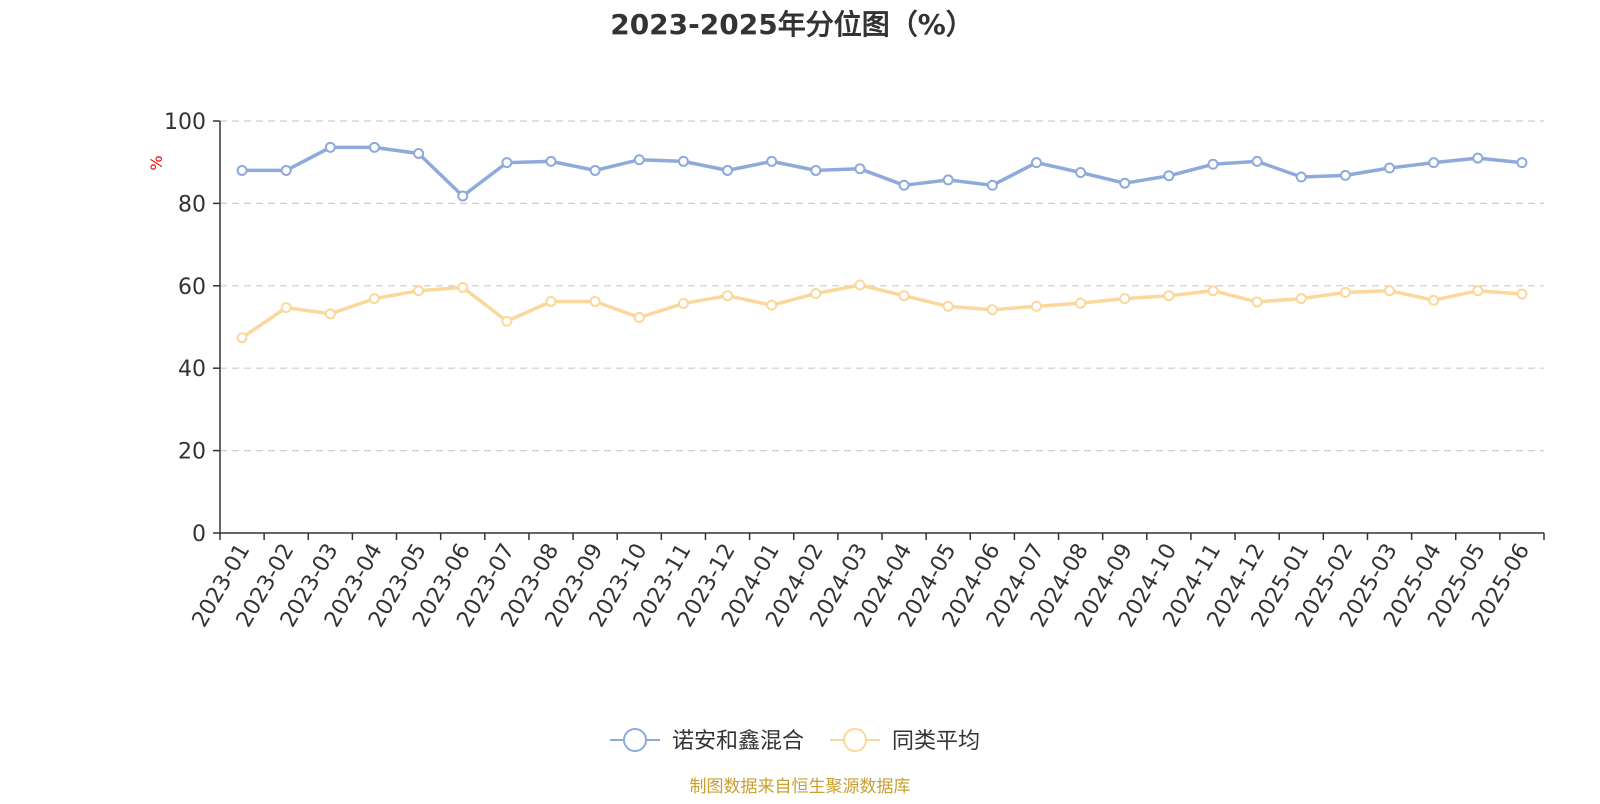  Describe the element at coordinates (792, 24) in the screenshot. I see `chart-title: 2023-2025年分位图（%）` at that location.